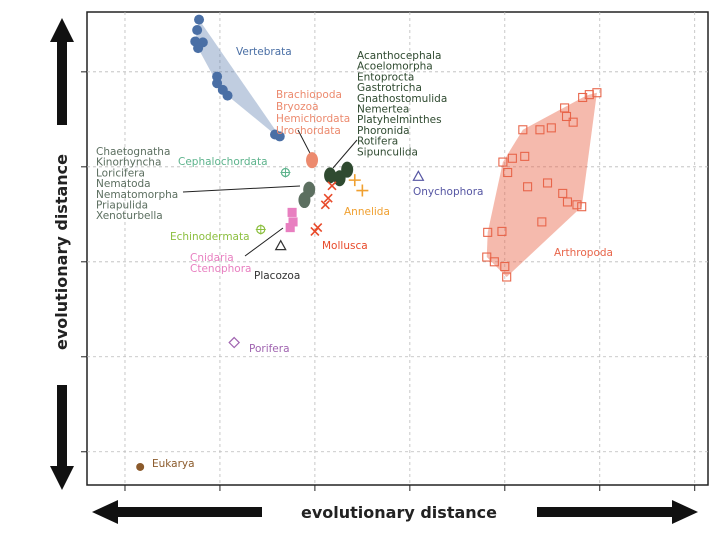  Describe the element at coordinates (304, 200) in the screenshot. I see `point-chaetognatha` at that location.